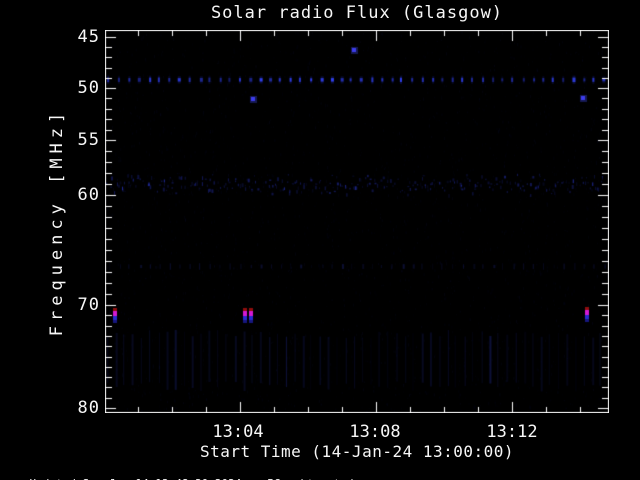 The image size is (640, 480). I want to click on y-tick-label-45: 45, so click(88, 37).